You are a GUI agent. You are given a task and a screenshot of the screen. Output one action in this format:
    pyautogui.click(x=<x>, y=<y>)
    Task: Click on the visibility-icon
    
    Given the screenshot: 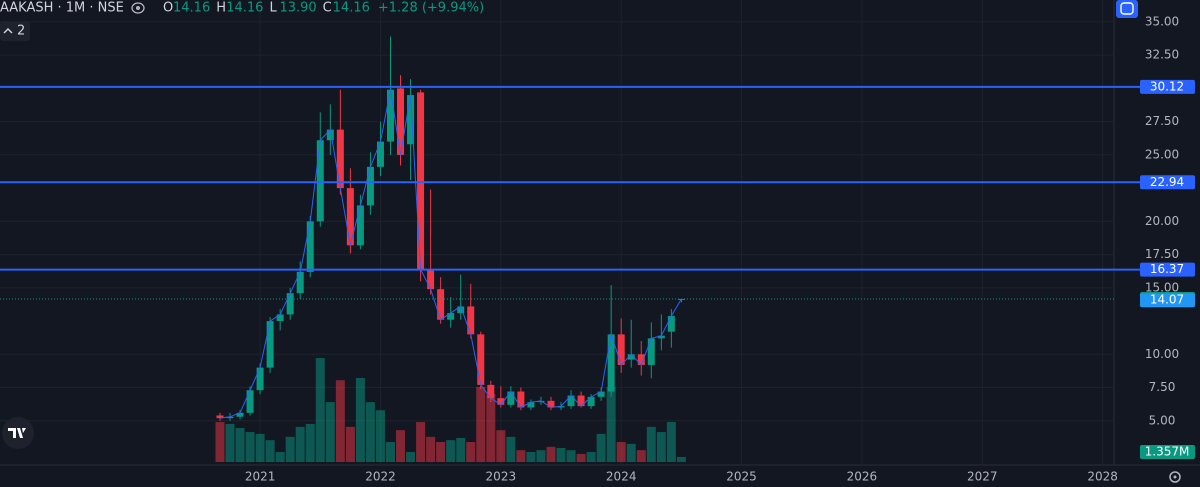 What is the action you would take?
    pyautogui.click(x=138, y=8)
    